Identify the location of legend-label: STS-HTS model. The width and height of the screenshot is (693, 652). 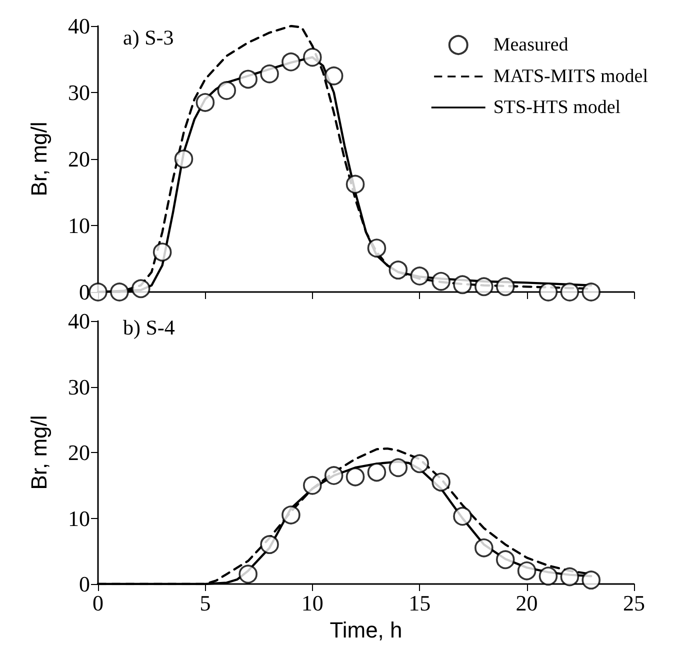
(557, 107).